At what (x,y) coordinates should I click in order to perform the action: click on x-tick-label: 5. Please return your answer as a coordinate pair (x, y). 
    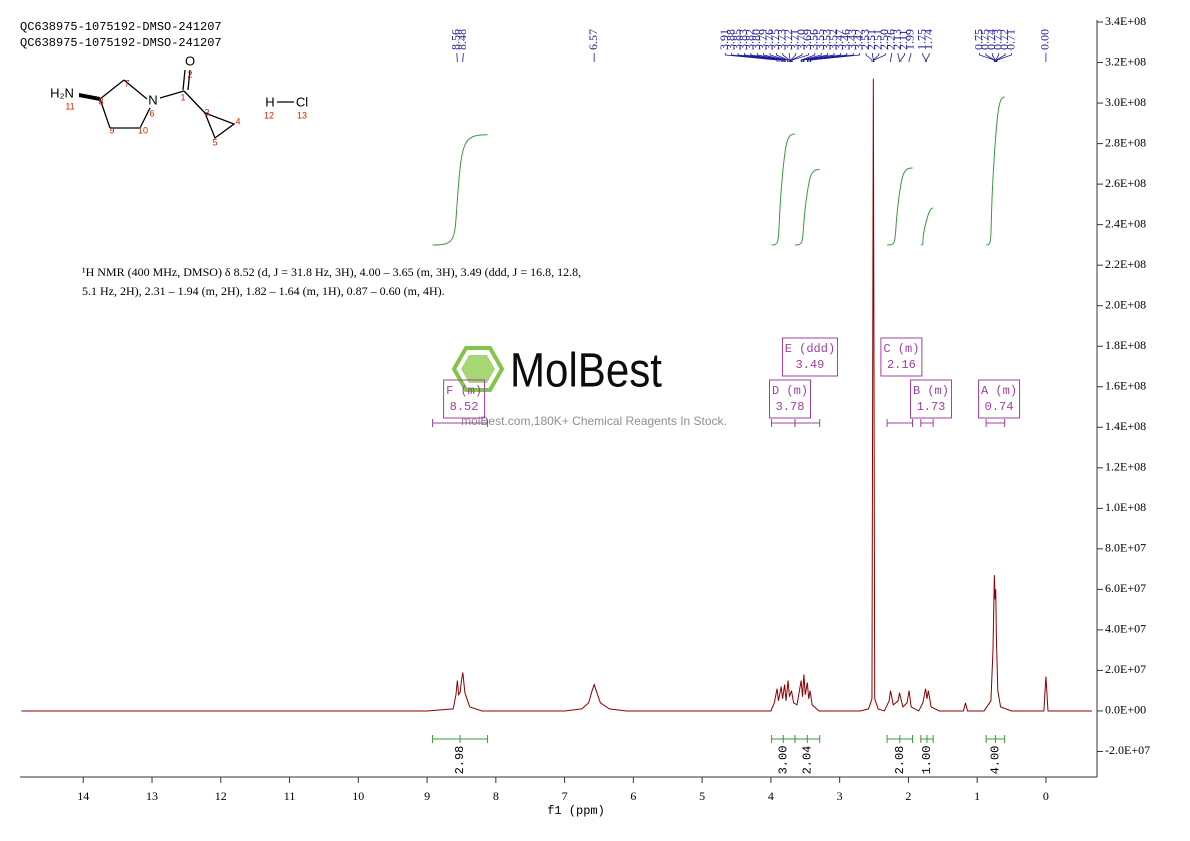
    Looking at the image, I should click on (702, 796).